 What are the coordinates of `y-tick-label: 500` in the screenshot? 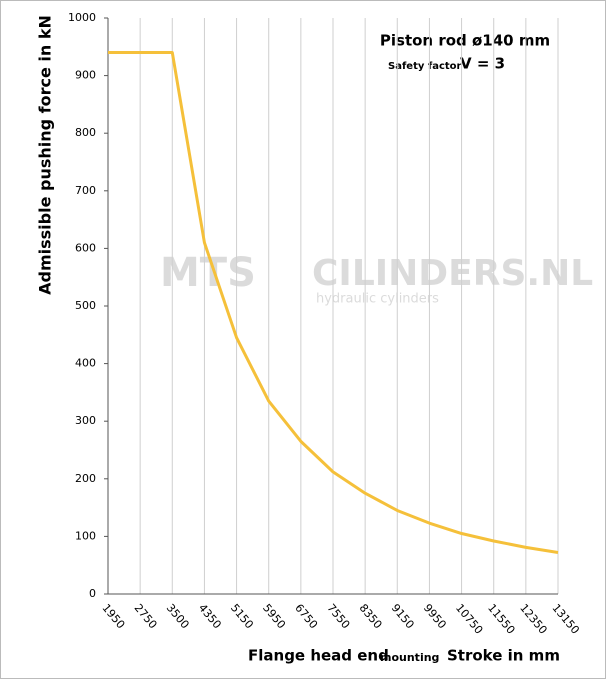 It's located at (85, 305).